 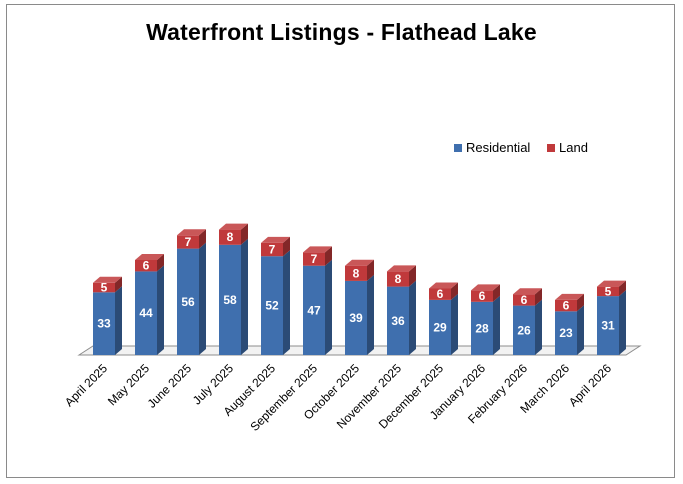 I want to click on data-label-residential-6: 39, so click(x=356, y=318).